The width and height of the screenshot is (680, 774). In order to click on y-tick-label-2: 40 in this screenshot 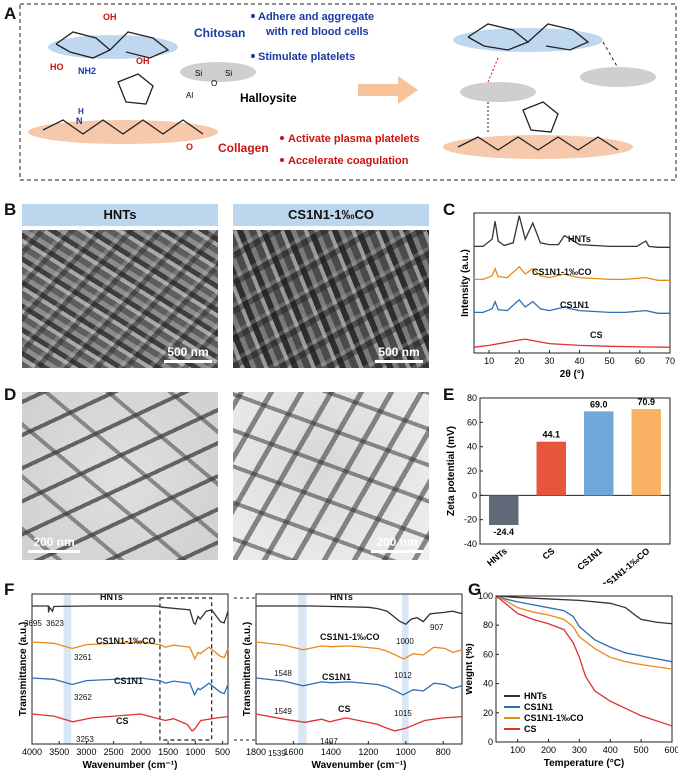, I will do `click(488, 684)`.